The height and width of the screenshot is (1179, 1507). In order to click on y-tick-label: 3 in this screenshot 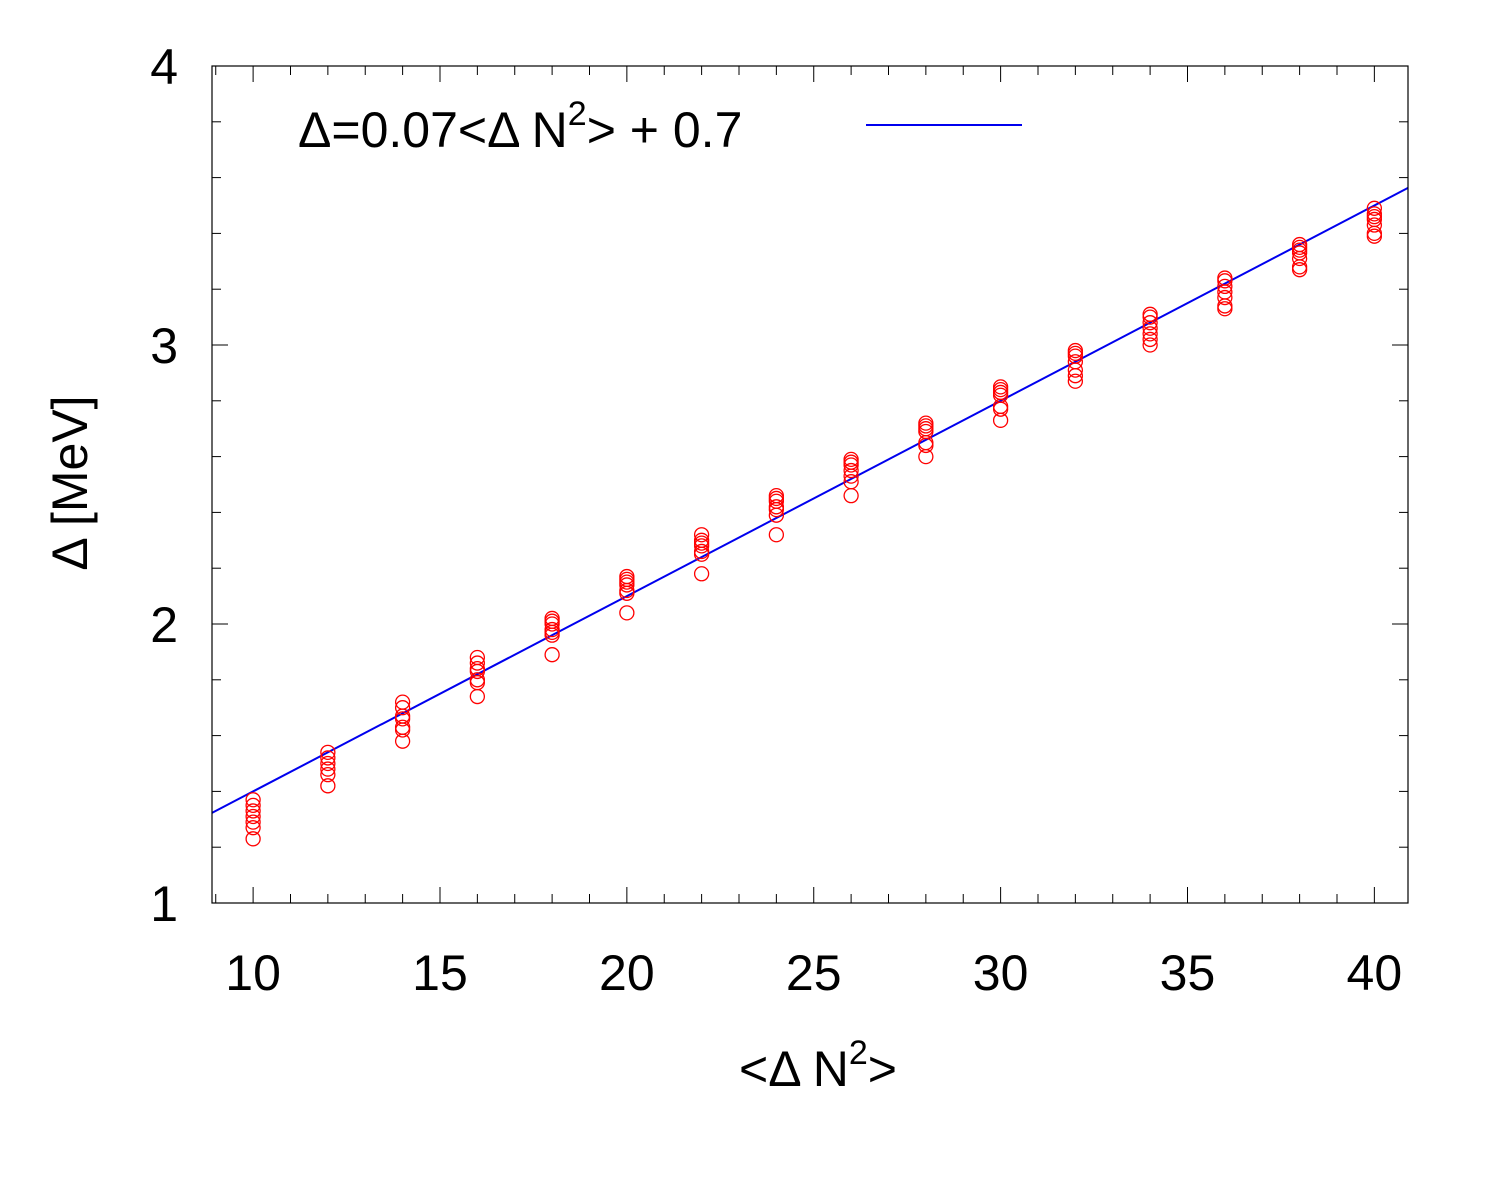, I will do `click(164, 346)`.